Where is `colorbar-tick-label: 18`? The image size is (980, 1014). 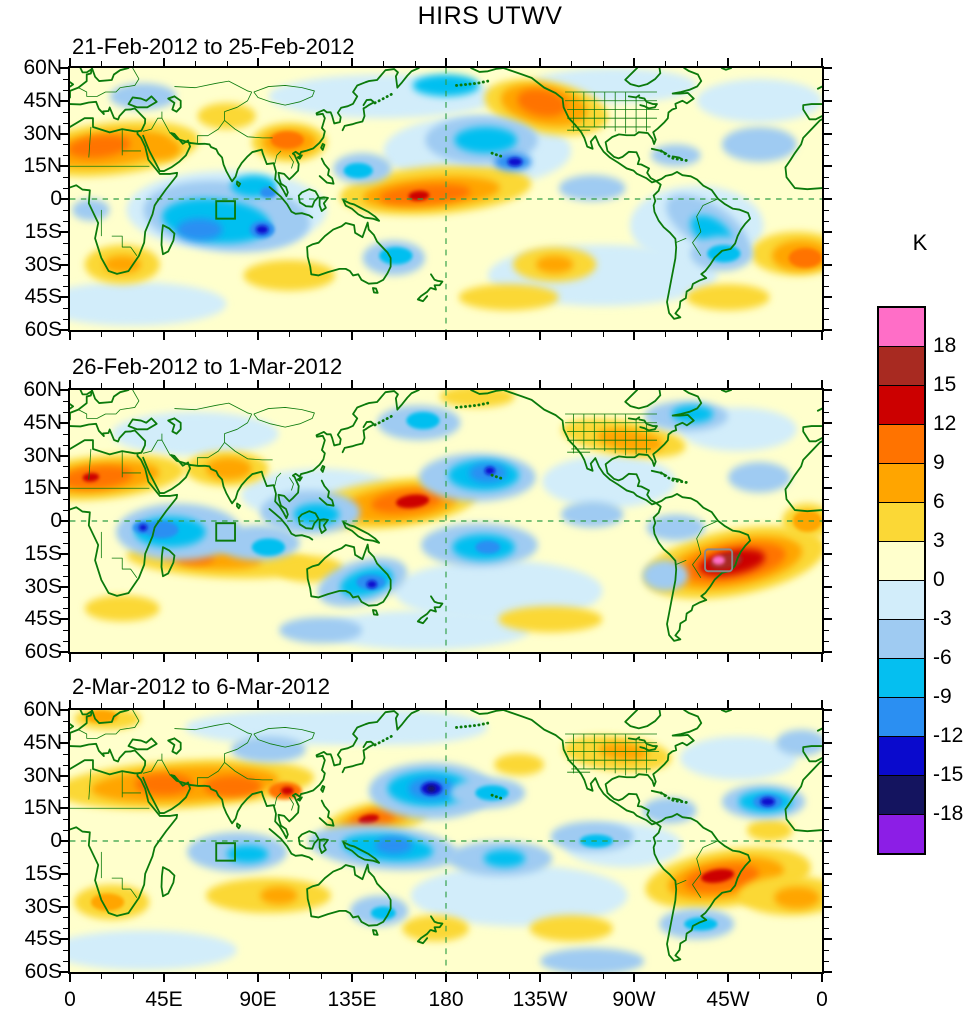
colorbar-tick-label: 18 is located at coordinates (945, 345).